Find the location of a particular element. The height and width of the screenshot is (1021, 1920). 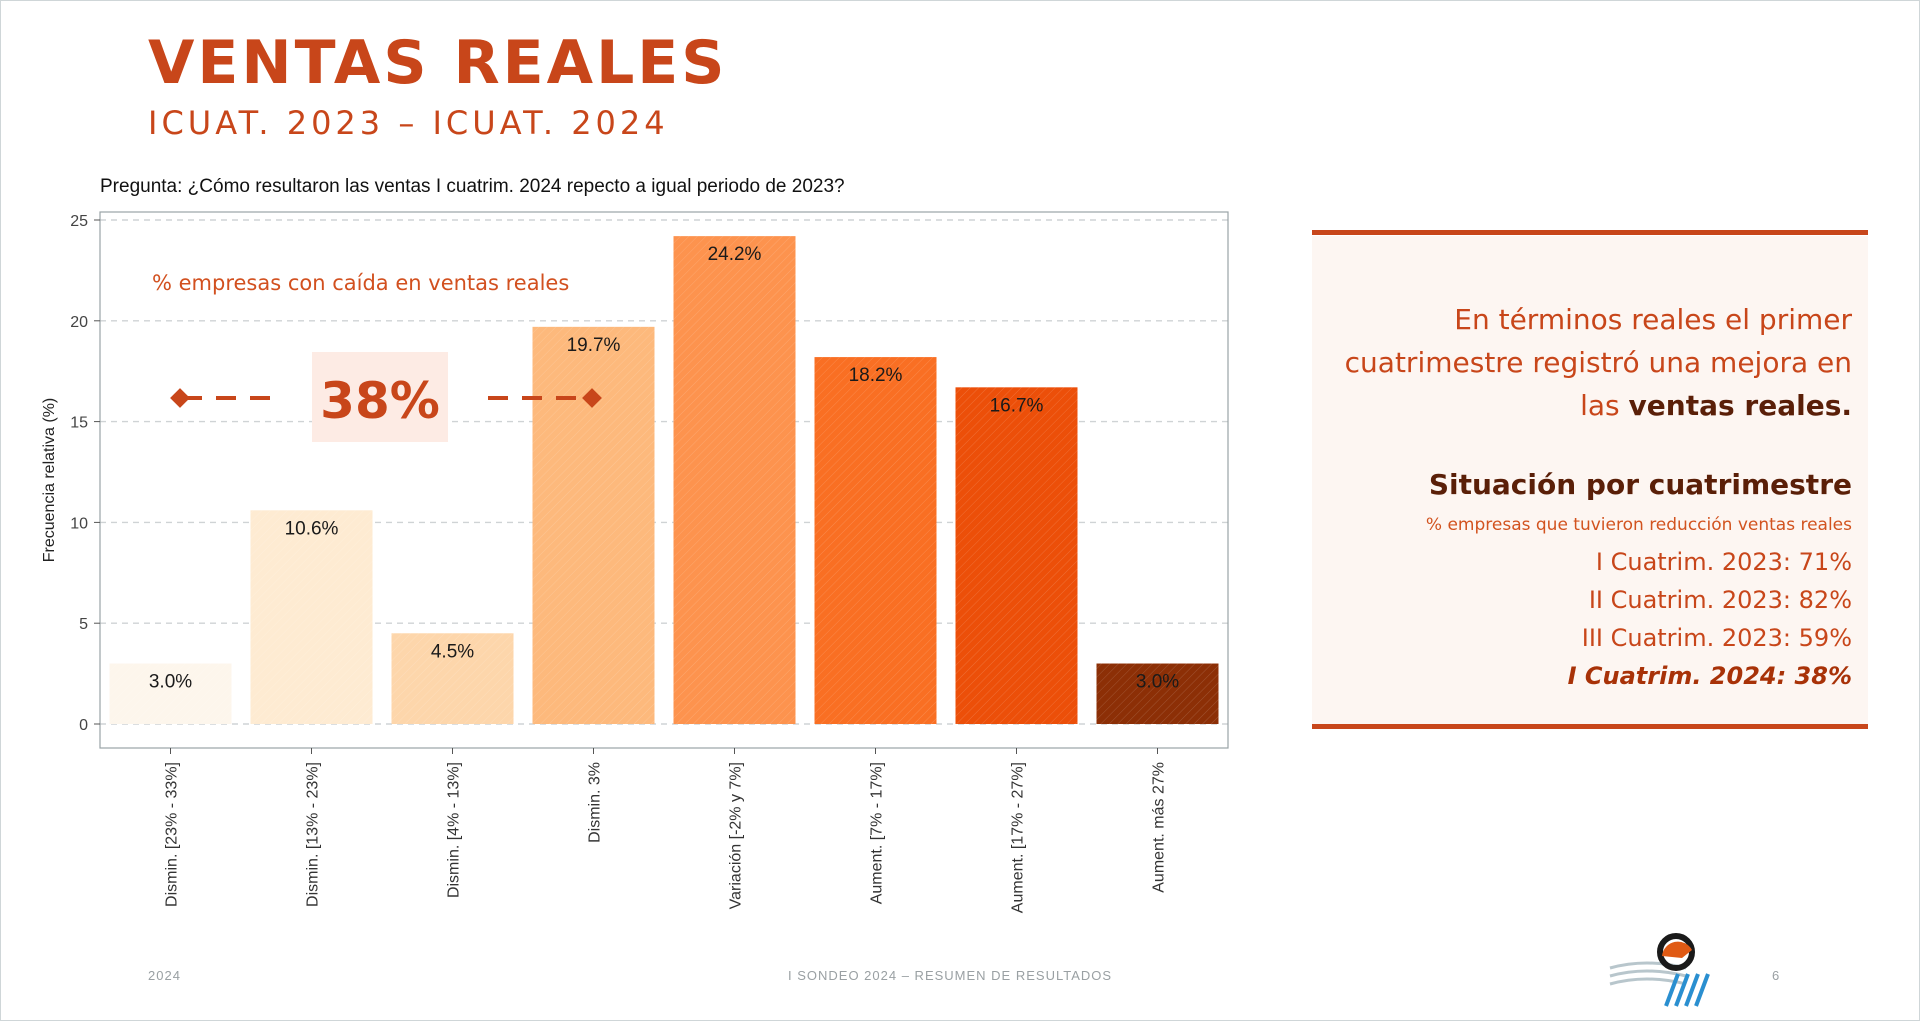

situacion-line-3: III Cuatrim. 2023: 59% is located at coordinates (1716, 638).